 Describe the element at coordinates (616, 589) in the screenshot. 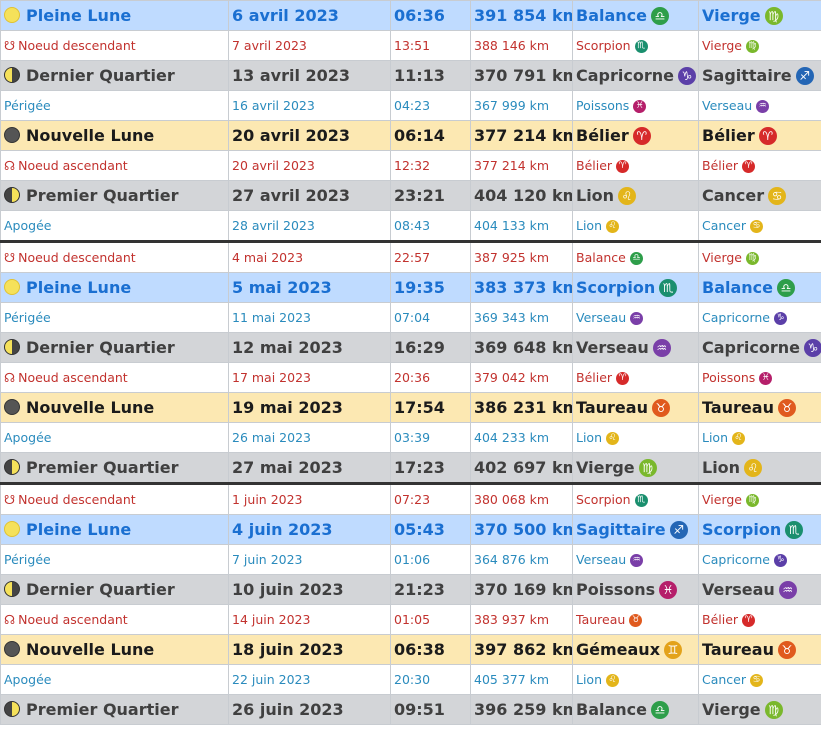

I see `sign-name: Poissons` at that location.